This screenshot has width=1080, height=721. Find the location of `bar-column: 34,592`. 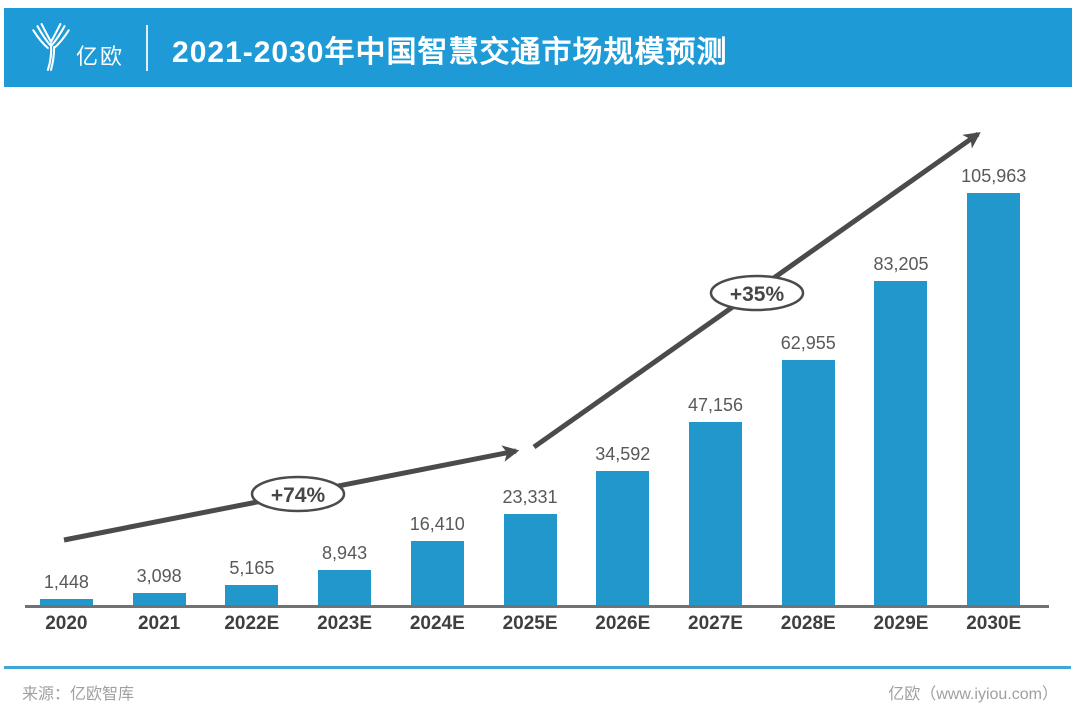

bar-column: 34,592 is located at coordinates (622, 524).